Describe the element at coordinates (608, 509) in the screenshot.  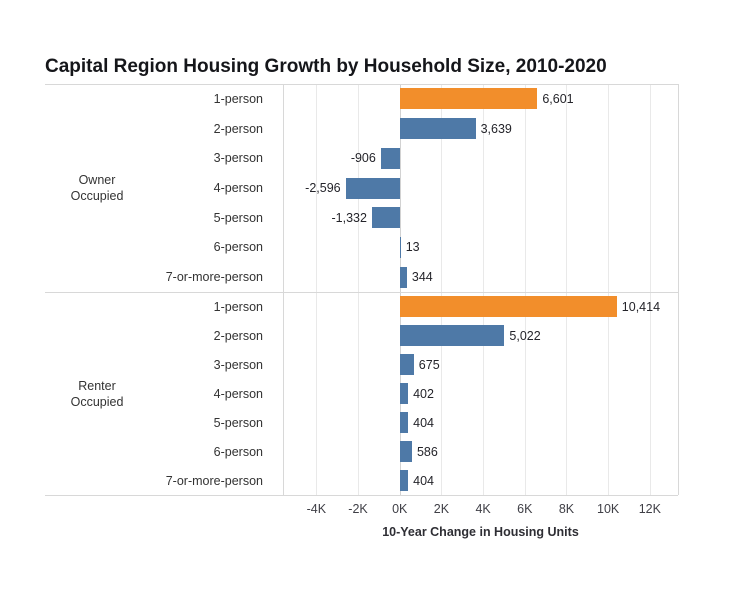
I see `x-tick-label: 10K` at that location.